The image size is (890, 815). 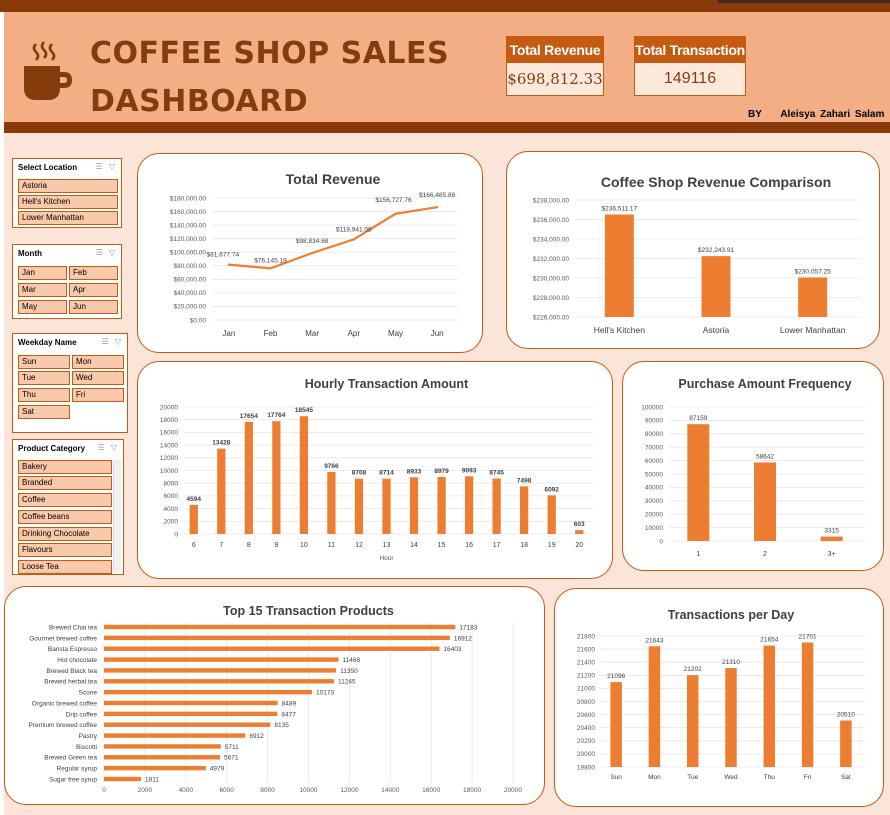 What do you see at coordinates (551, 259) in the screenshot?
I see `y-tick-label: $232,000.00` at bounding box center [551, 259].